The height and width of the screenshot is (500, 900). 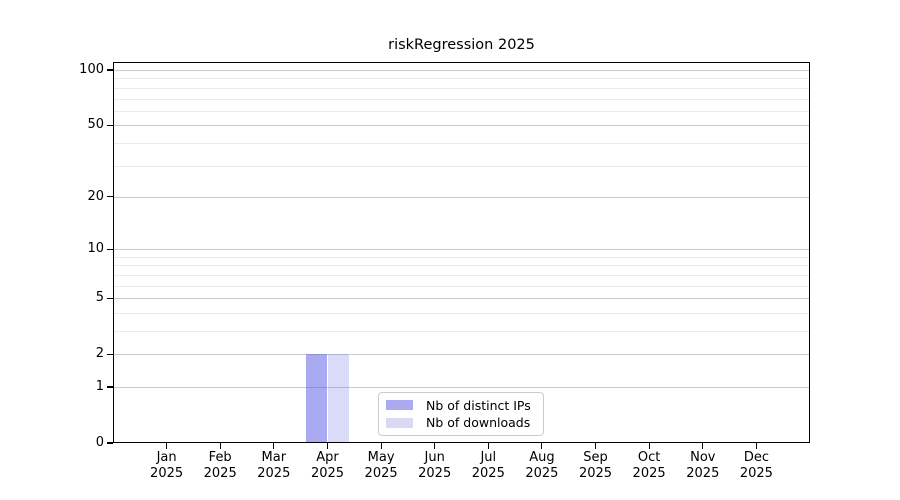 I want to click on x-tick-label: Jul 2025, so click(x=489, y=465).